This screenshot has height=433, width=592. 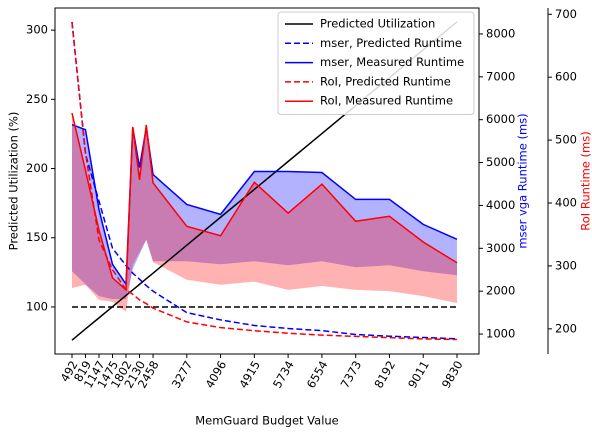 What do you see at coordinates (566, 265) in the screenshot?
I see `y3-tick-label: 300` at bounding box center [566, 265].